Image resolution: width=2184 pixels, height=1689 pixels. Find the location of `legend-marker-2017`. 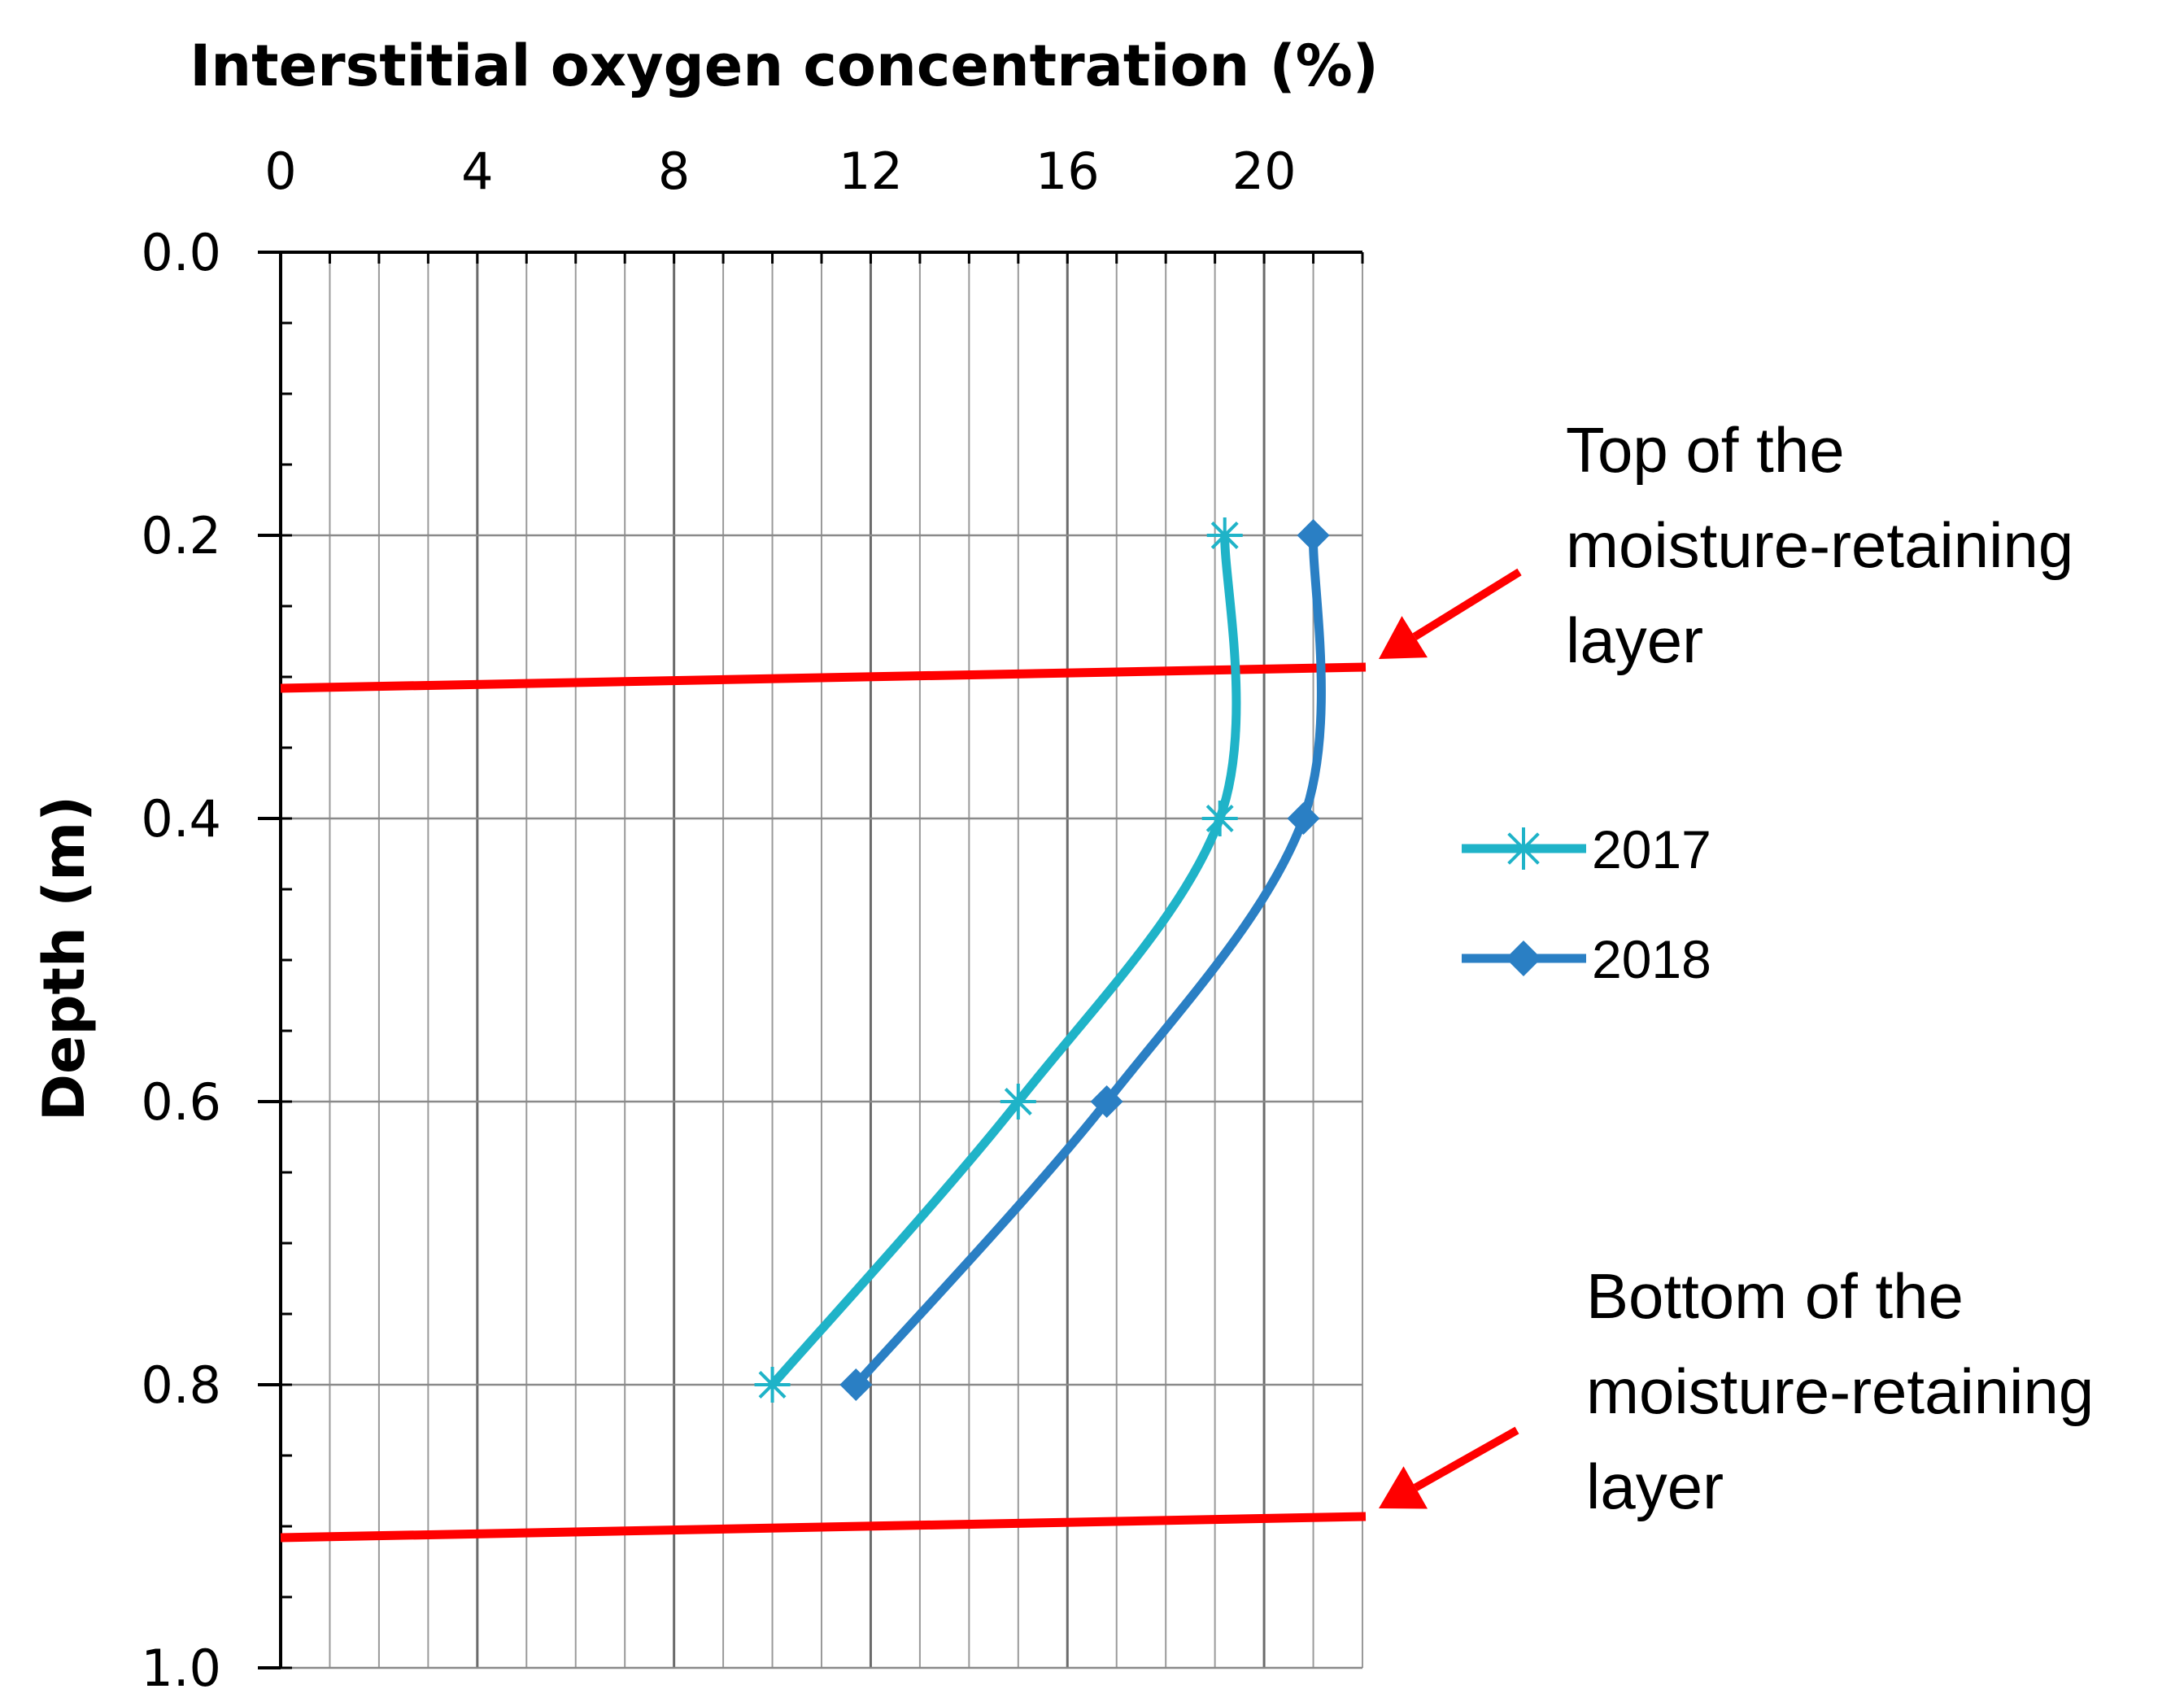

legend-marker-2017 is located at coordinates (1523, 848).